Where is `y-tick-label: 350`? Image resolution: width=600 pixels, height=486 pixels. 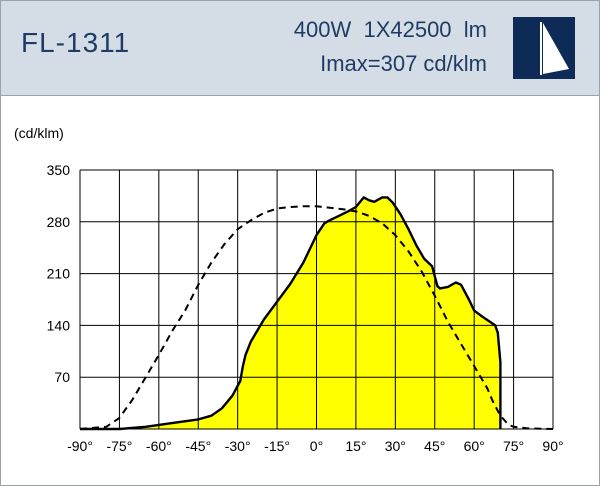 y-tick-label: 350 is located at coordinates (59, 170).